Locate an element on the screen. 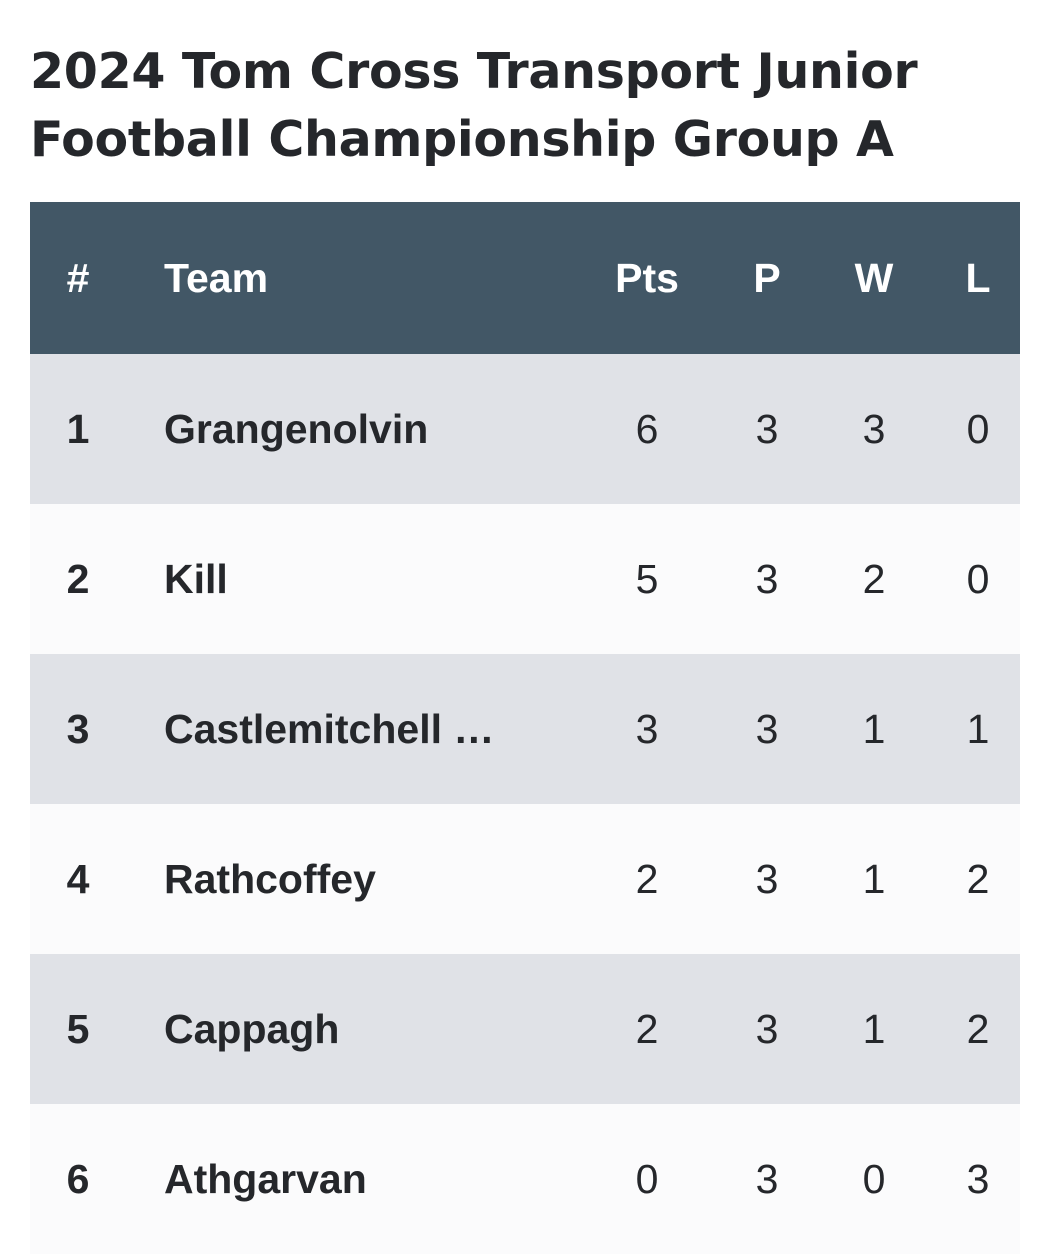  column-header-points: Pts is located at coordinates (647, 277).